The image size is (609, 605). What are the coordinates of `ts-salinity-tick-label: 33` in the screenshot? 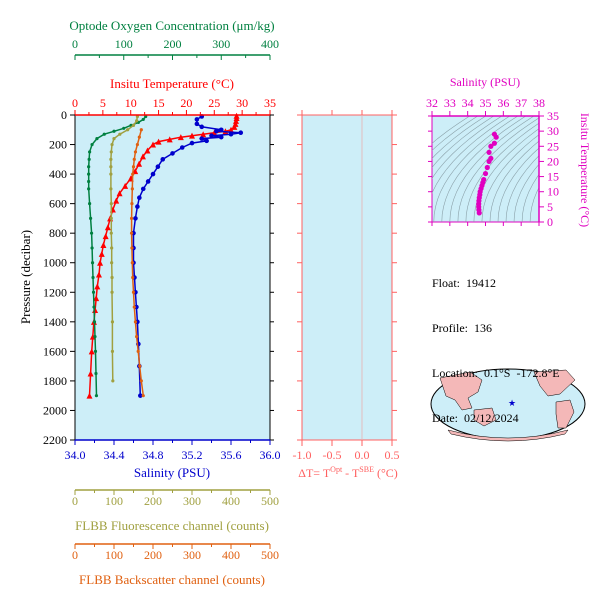 It's located at (450, 103).